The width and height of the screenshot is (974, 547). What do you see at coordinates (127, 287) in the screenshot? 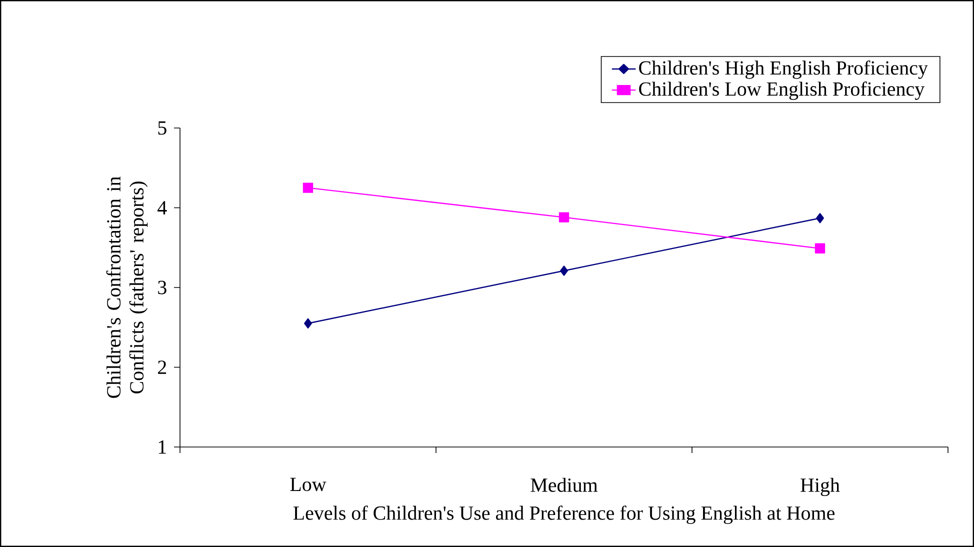
I see `y-axis-title: Children's Confrontation in Conflicts (fathers' reports)` at bounding box center [127, 287].